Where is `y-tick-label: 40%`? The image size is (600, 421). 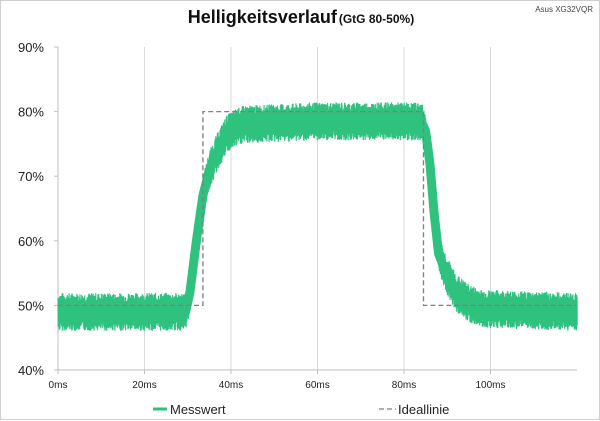 y-tick-label: 40% is located at coordinates (31, 370).